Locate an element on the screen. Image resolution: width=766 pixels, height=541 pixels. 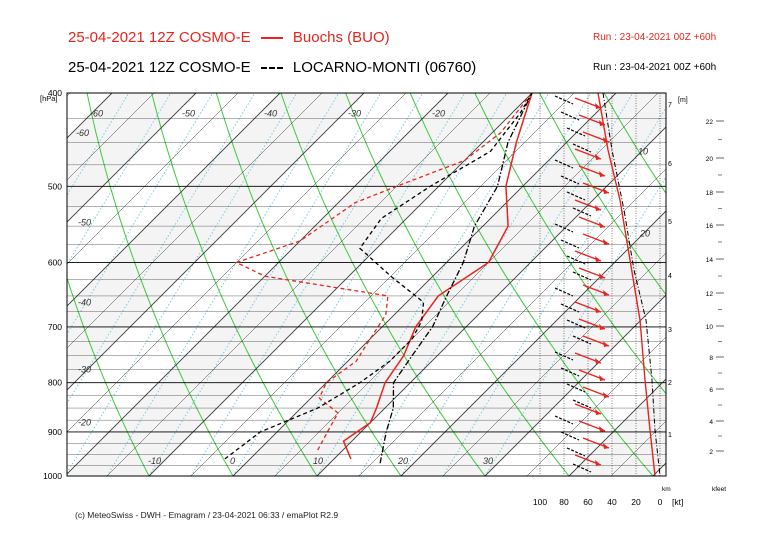
height-kfeet-tick-label: 16 is located at coordinates (710, 226).